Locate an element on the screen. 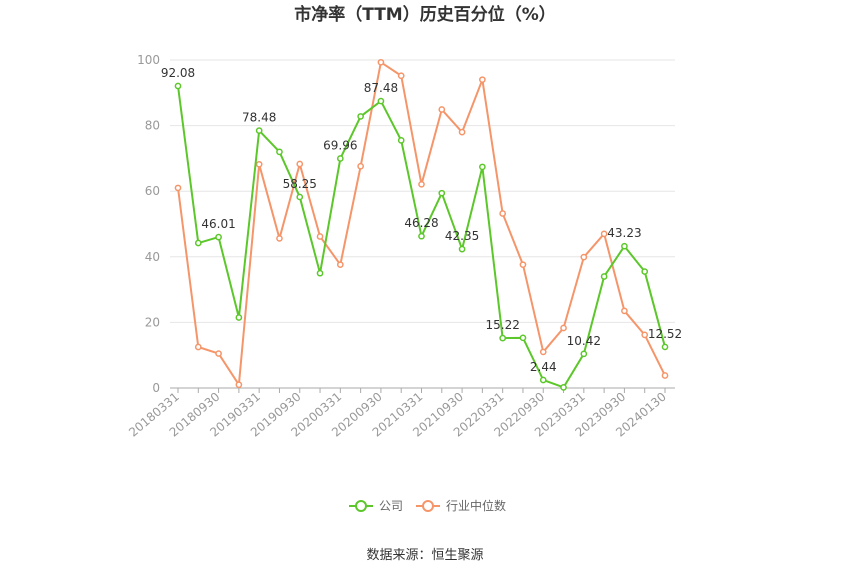 Image resolution: width=850 pixels, height=575 pixels. legend-label: 公司 is located at coordinates (391, 506).